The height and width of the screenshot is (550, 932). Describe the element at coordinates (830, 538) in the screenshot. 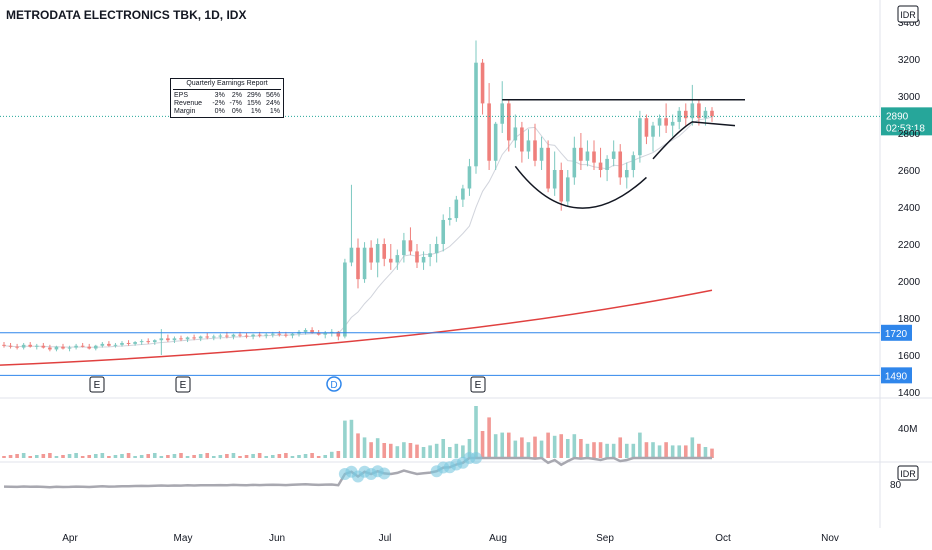

I see `x-tick-label: Nov` at that location.